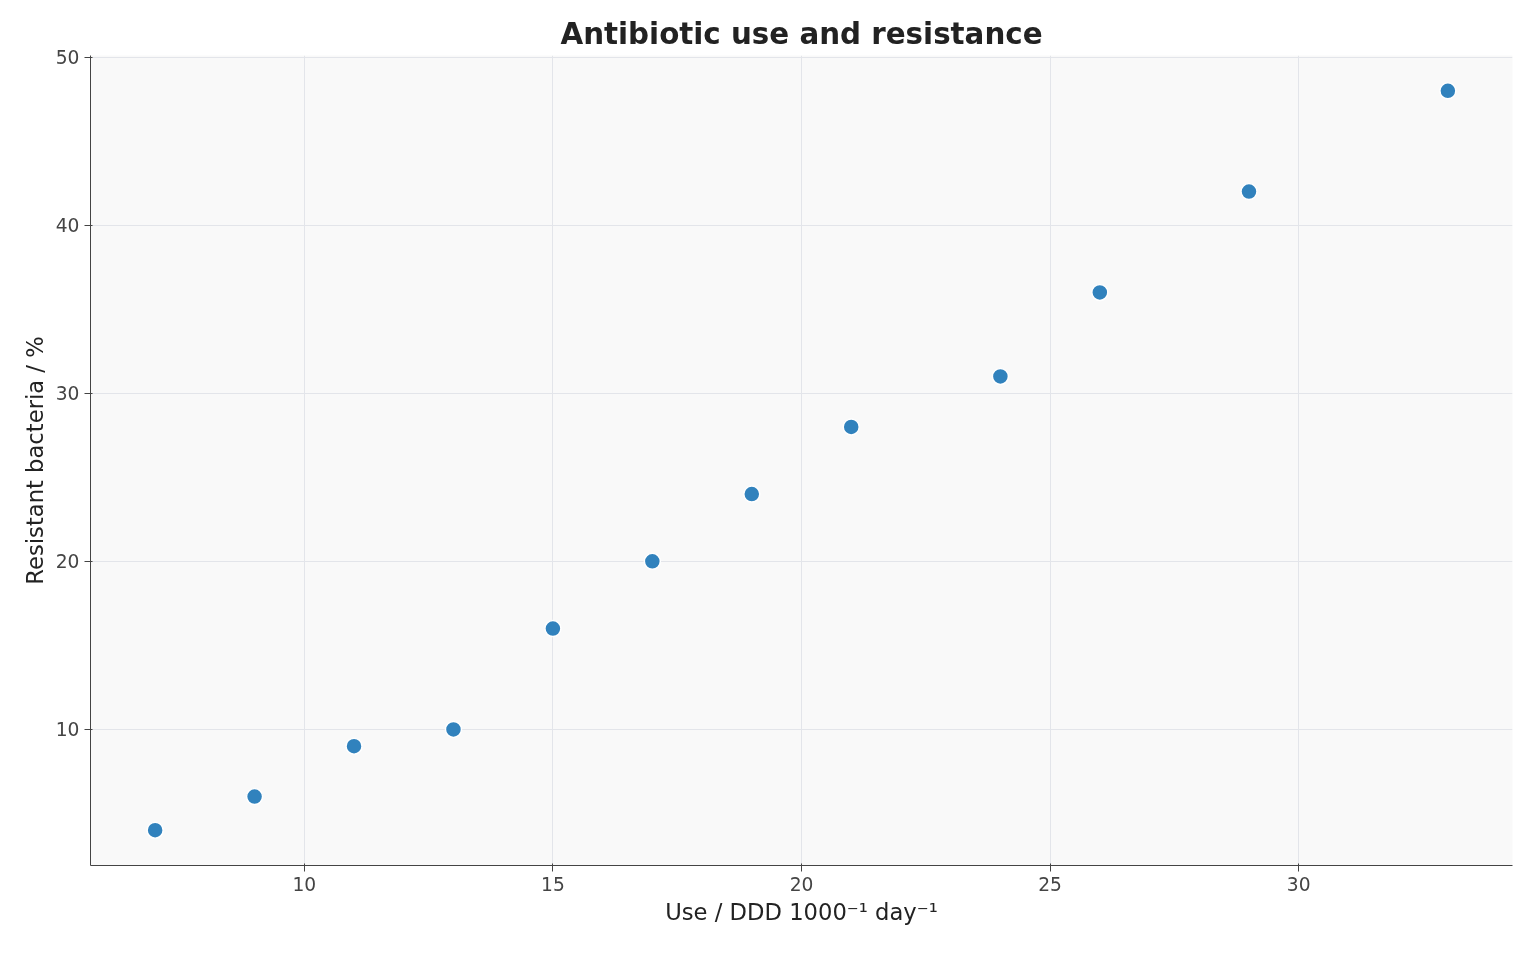  Describe the element at coordinates (801, 33) in the screenshot. I see `chart-title: Antibiotic use and resistance` at that location.